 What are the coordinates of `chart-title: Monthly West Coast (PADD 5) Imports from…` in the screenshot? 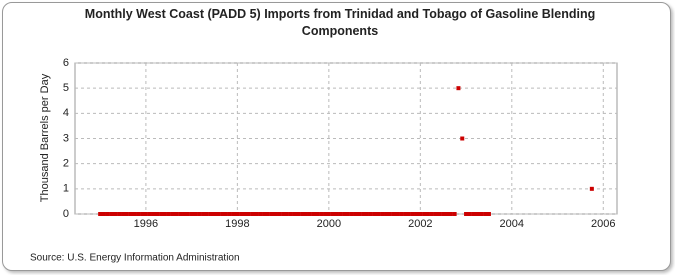 It's located at (340, 22).